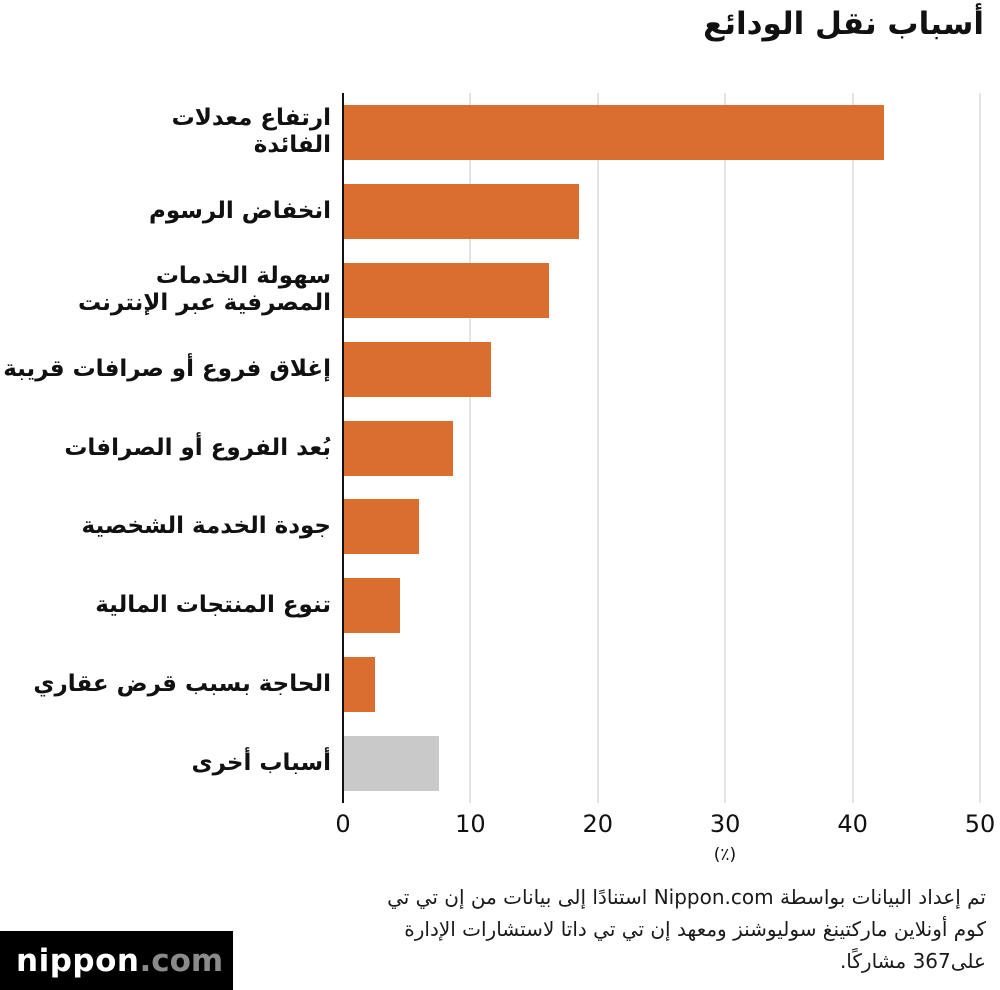 This screenshot has height=990, width=1000. What do you see at coordinates (167, 368) in the screenshot?
I see `category-label: إغلاق فروع أو صرافات قريبة` at bounding box center [167, 368].